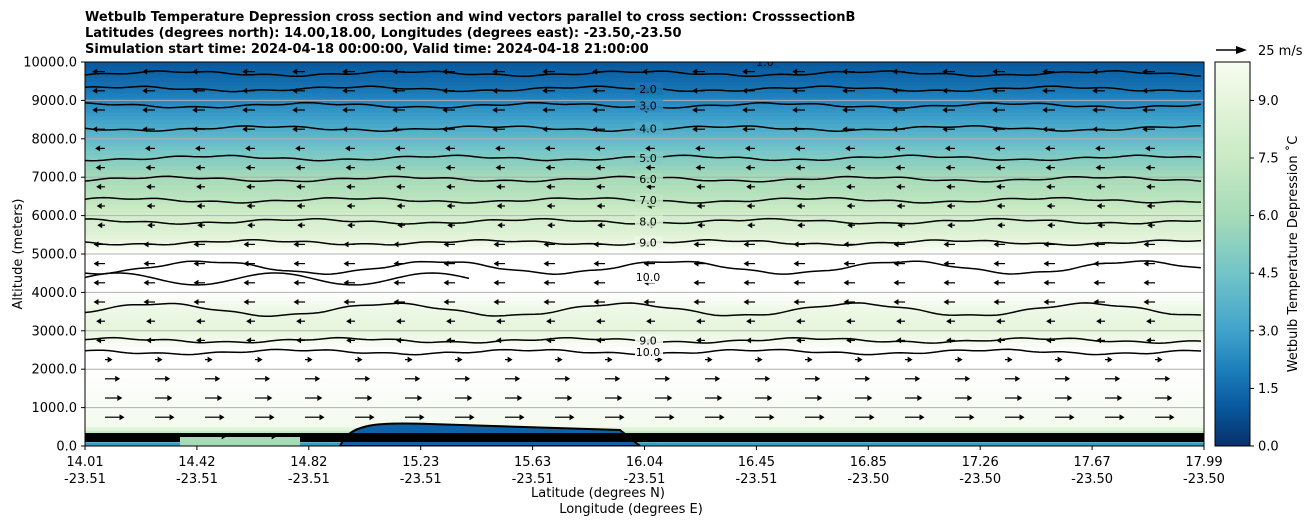 The image size is (1312, 526). I want to click on contour-label: 2.0, so click(648, 89).